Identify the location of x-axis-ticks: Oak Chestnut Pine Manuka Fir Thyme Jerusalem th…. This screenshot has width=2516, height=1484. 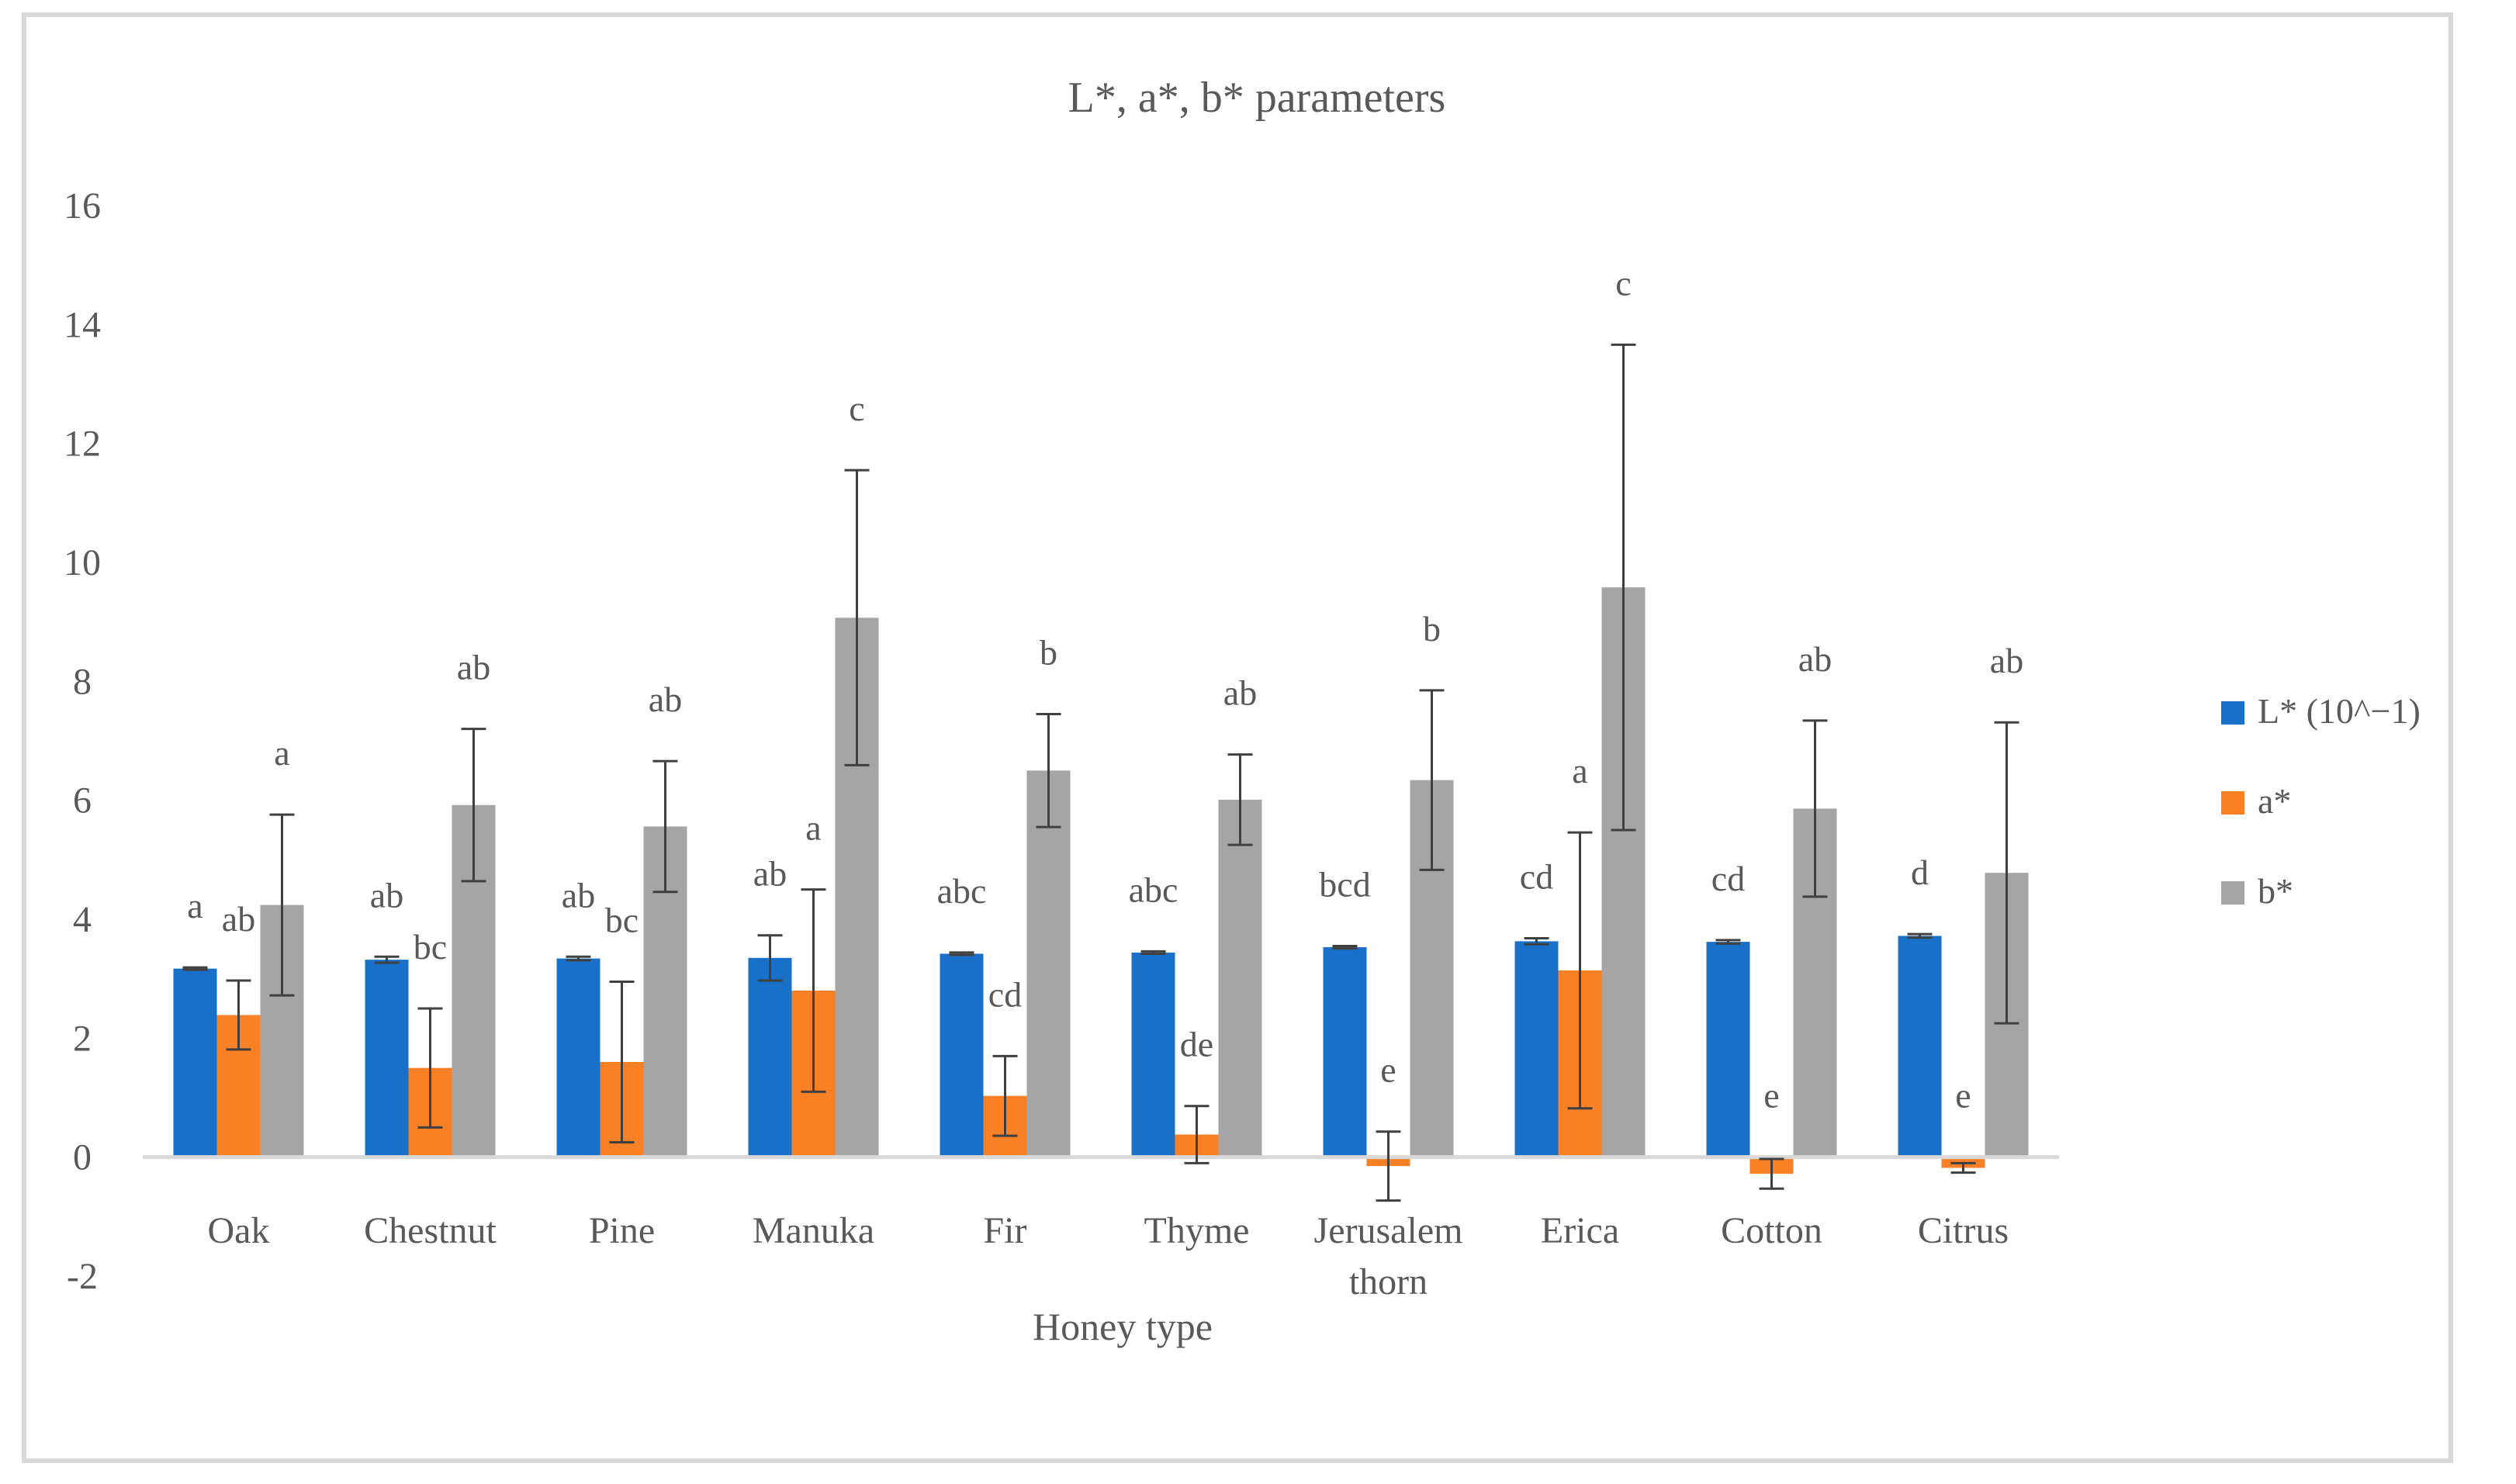
(1108, 1256).